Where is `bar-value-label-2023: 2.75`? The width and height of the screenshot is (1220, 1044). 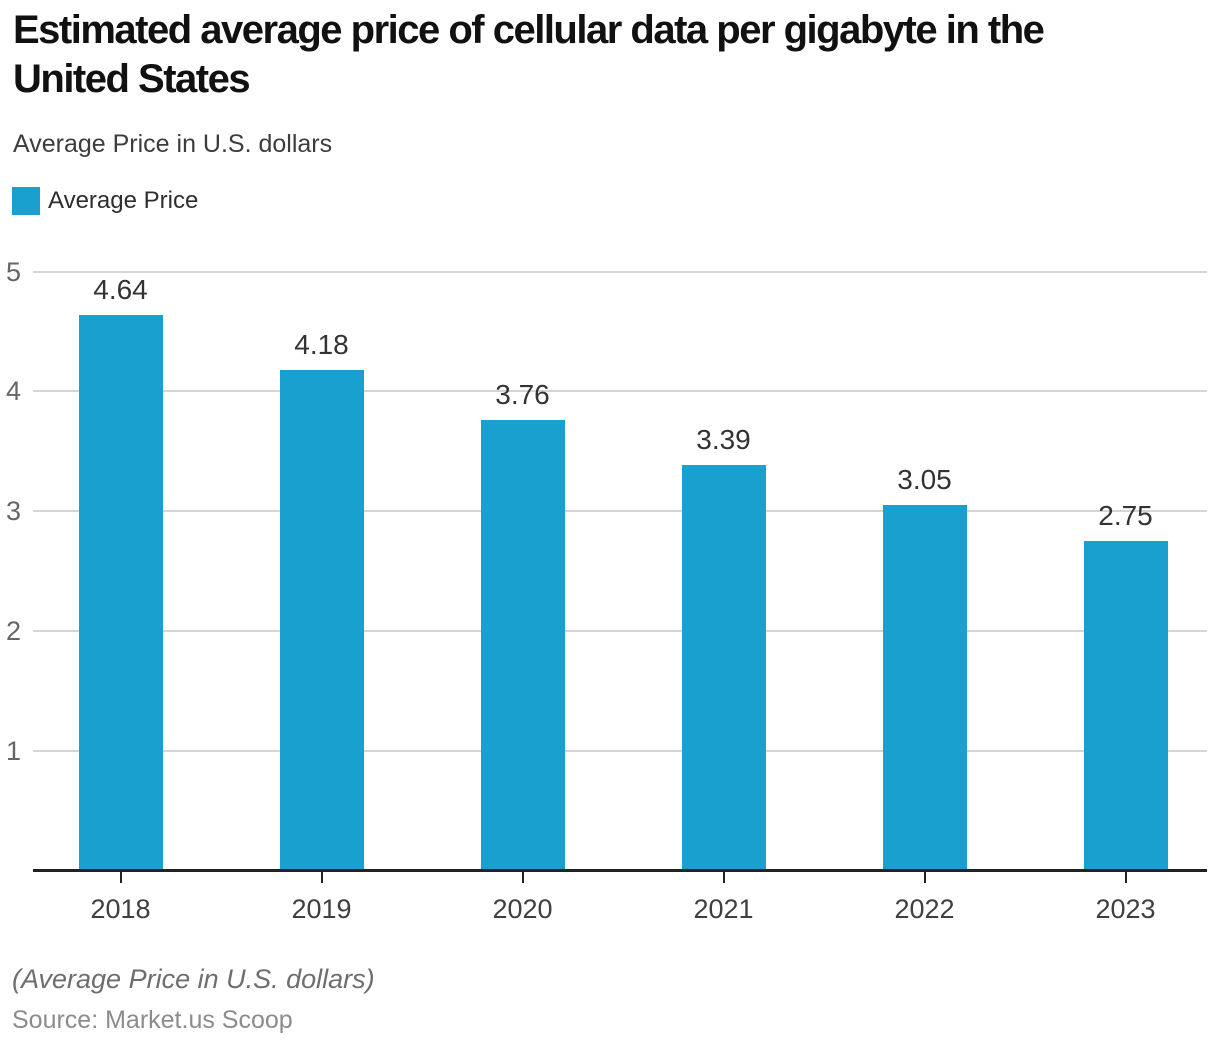 bar-value-label-2023: 2.75 is located at coordinates (1125, 516).